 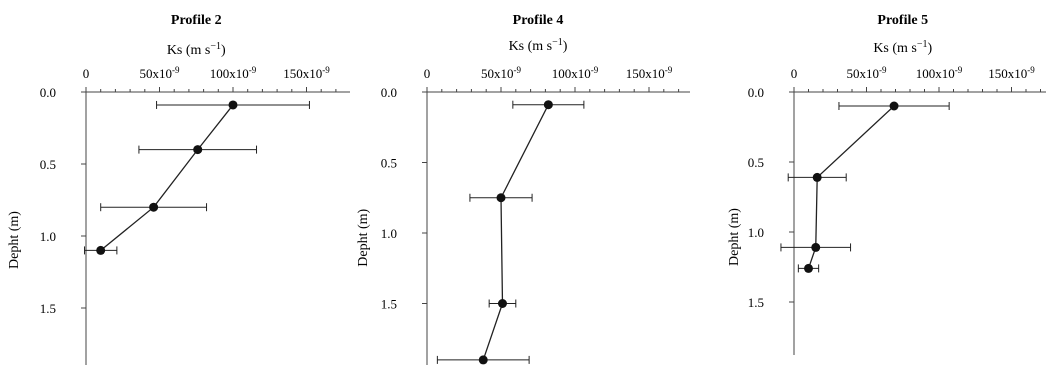 I want to click on chart-title: Profile 4, so click(x=538, y=20).